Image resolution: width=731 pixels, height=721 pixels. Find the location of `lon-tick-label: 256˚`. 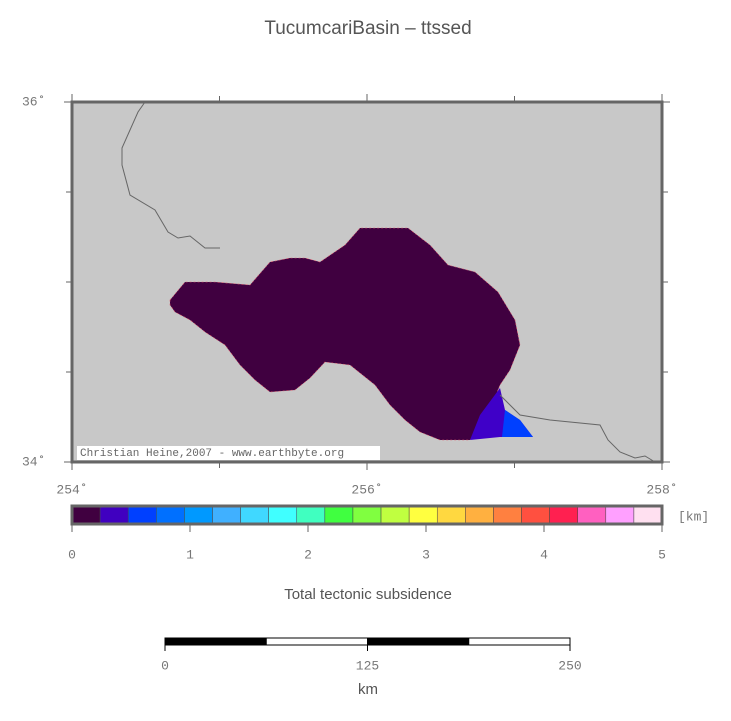

lon-tick-label: 256˚ is located at coordinates (366, 489).